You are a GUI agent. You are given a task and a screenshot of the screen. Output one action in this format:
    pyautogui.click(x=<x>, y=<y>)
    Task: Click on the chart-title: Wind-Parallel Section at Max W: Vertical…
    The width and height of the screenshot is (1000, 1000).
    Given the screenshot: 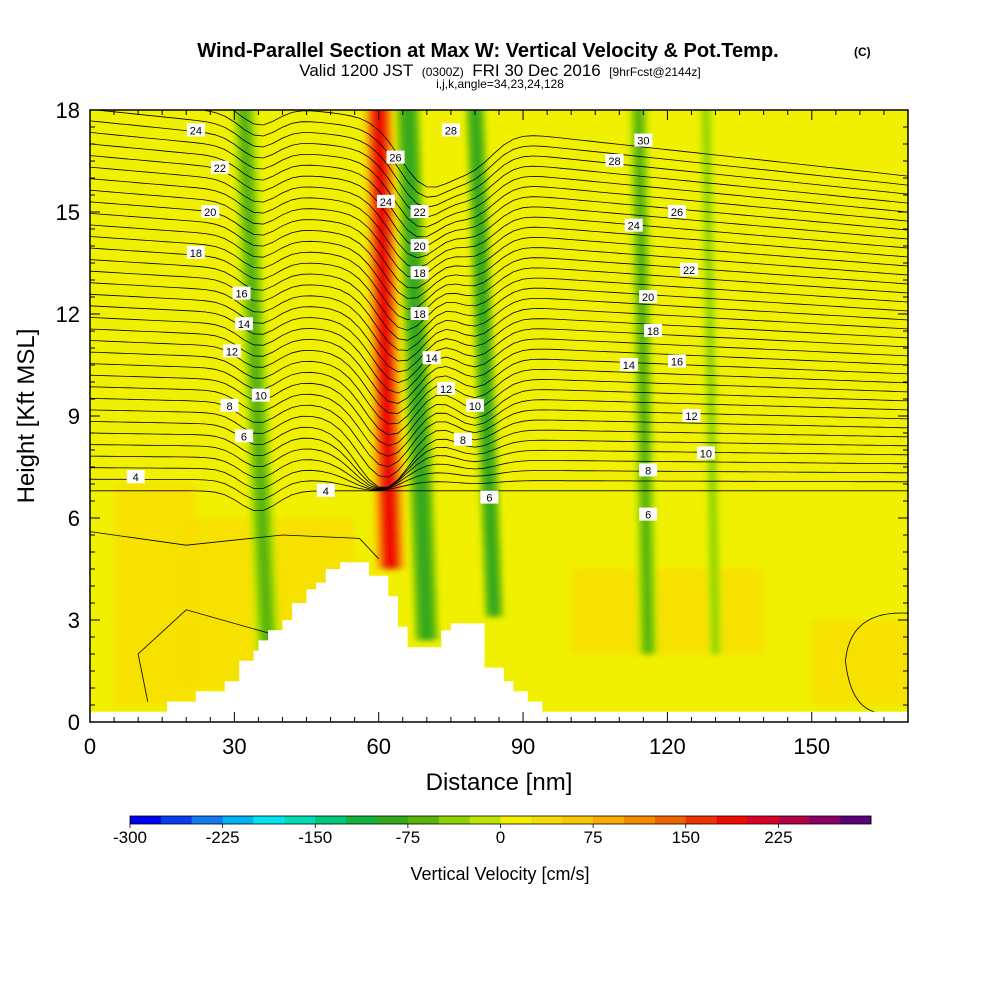 What is the action you would take?
    pyautogui.click(x=487, y=51)
    